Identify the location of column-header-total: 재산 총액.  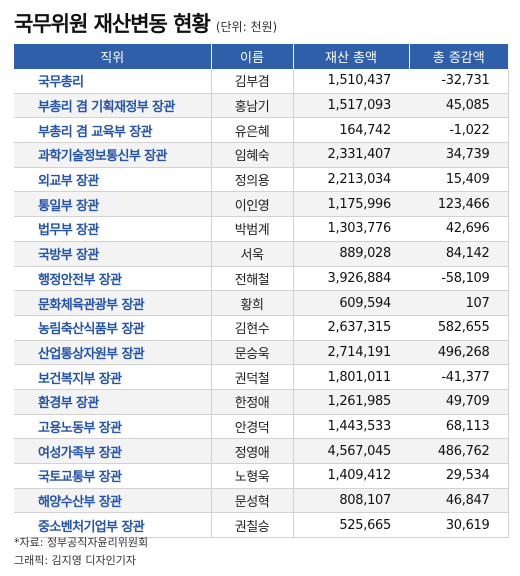
(350, 56).